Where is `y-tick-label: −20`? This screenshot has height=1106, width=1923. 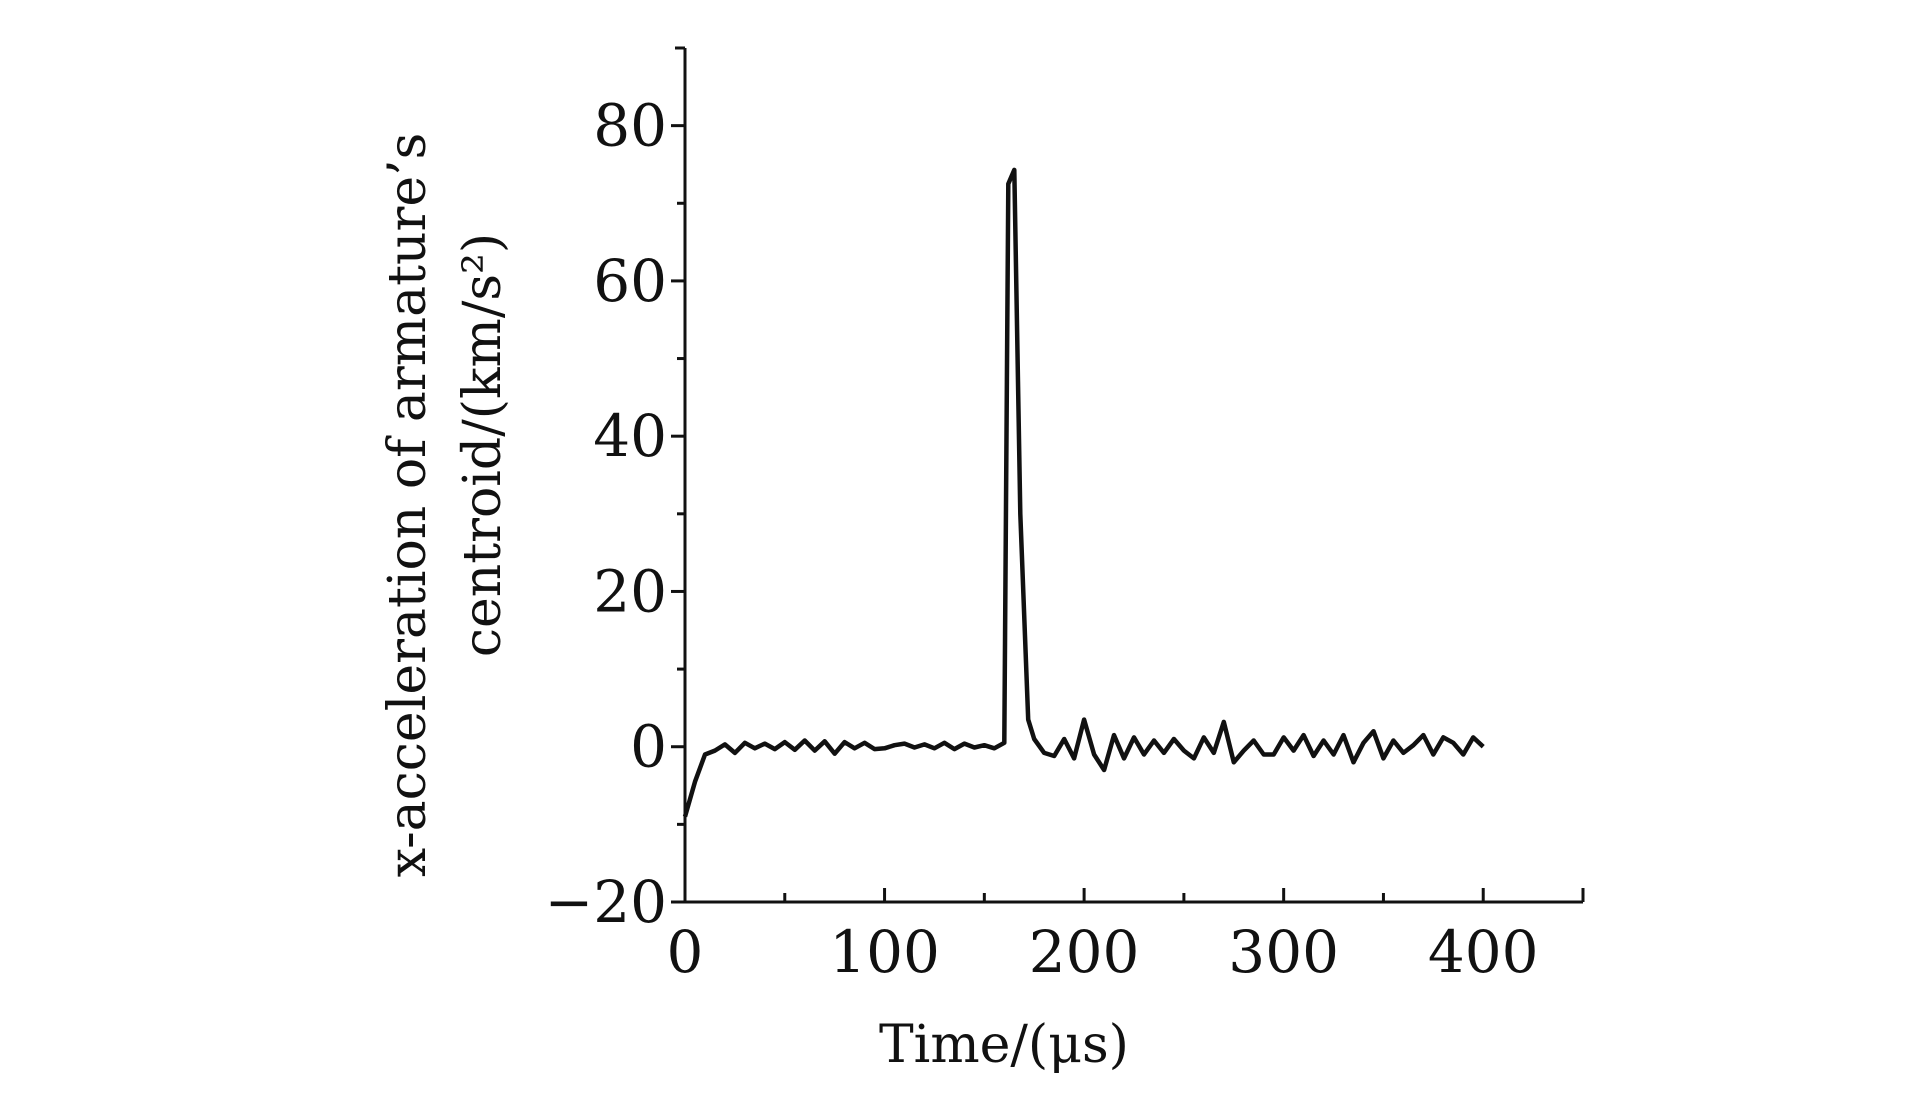 y-tick-label: −20 is located at coordinates (606, 902).